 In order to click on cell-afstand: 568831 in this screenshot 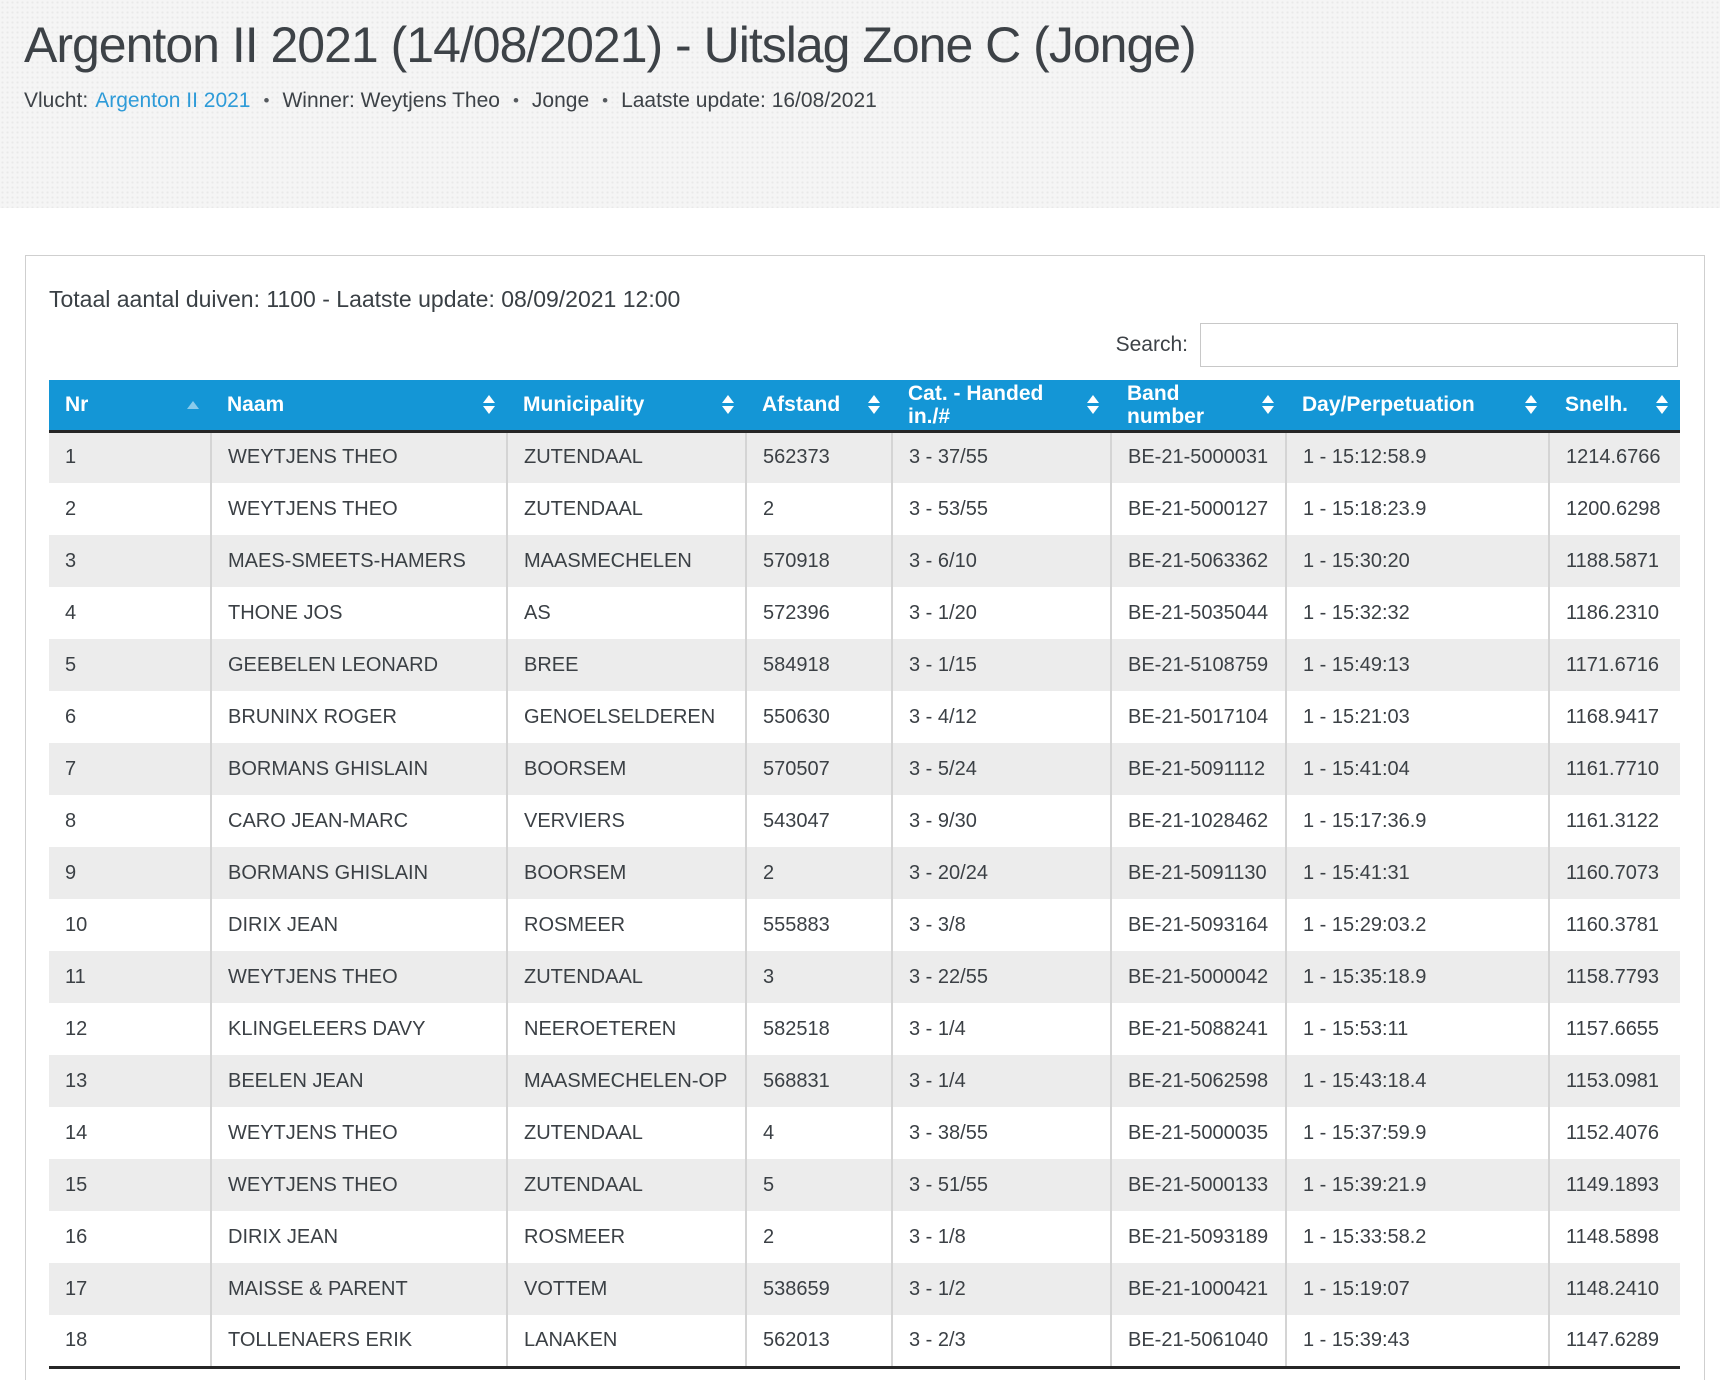, I will do `click(819, 1081)`.